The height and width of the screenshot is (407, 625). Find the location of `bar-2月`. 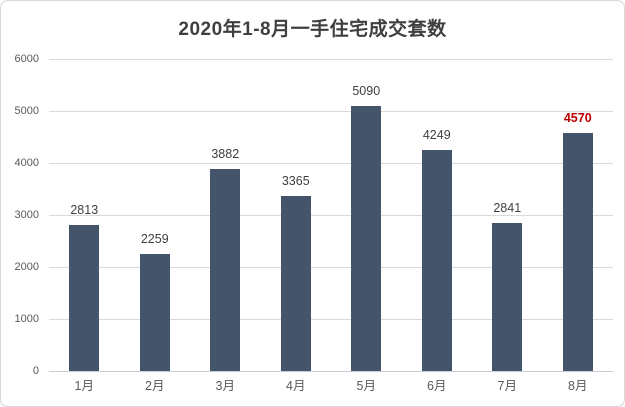

bar-2月 is located at coordinates (154, 312).